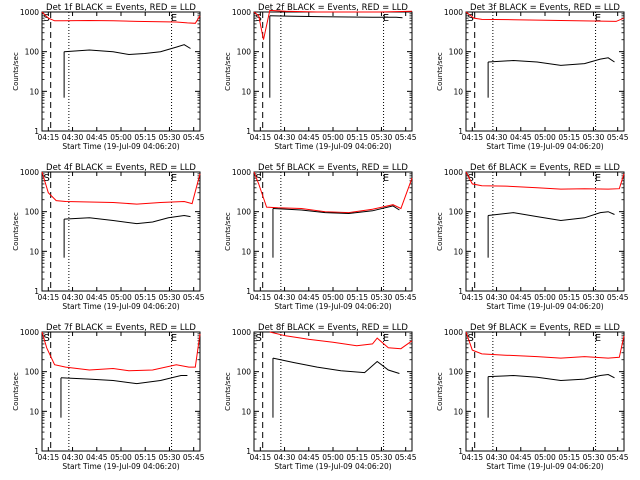  Describe the element at coordinates (545, 168) in the screenshot. I see `panel-title: Det 6f BLACK = Events, RED = LLD` at that location.